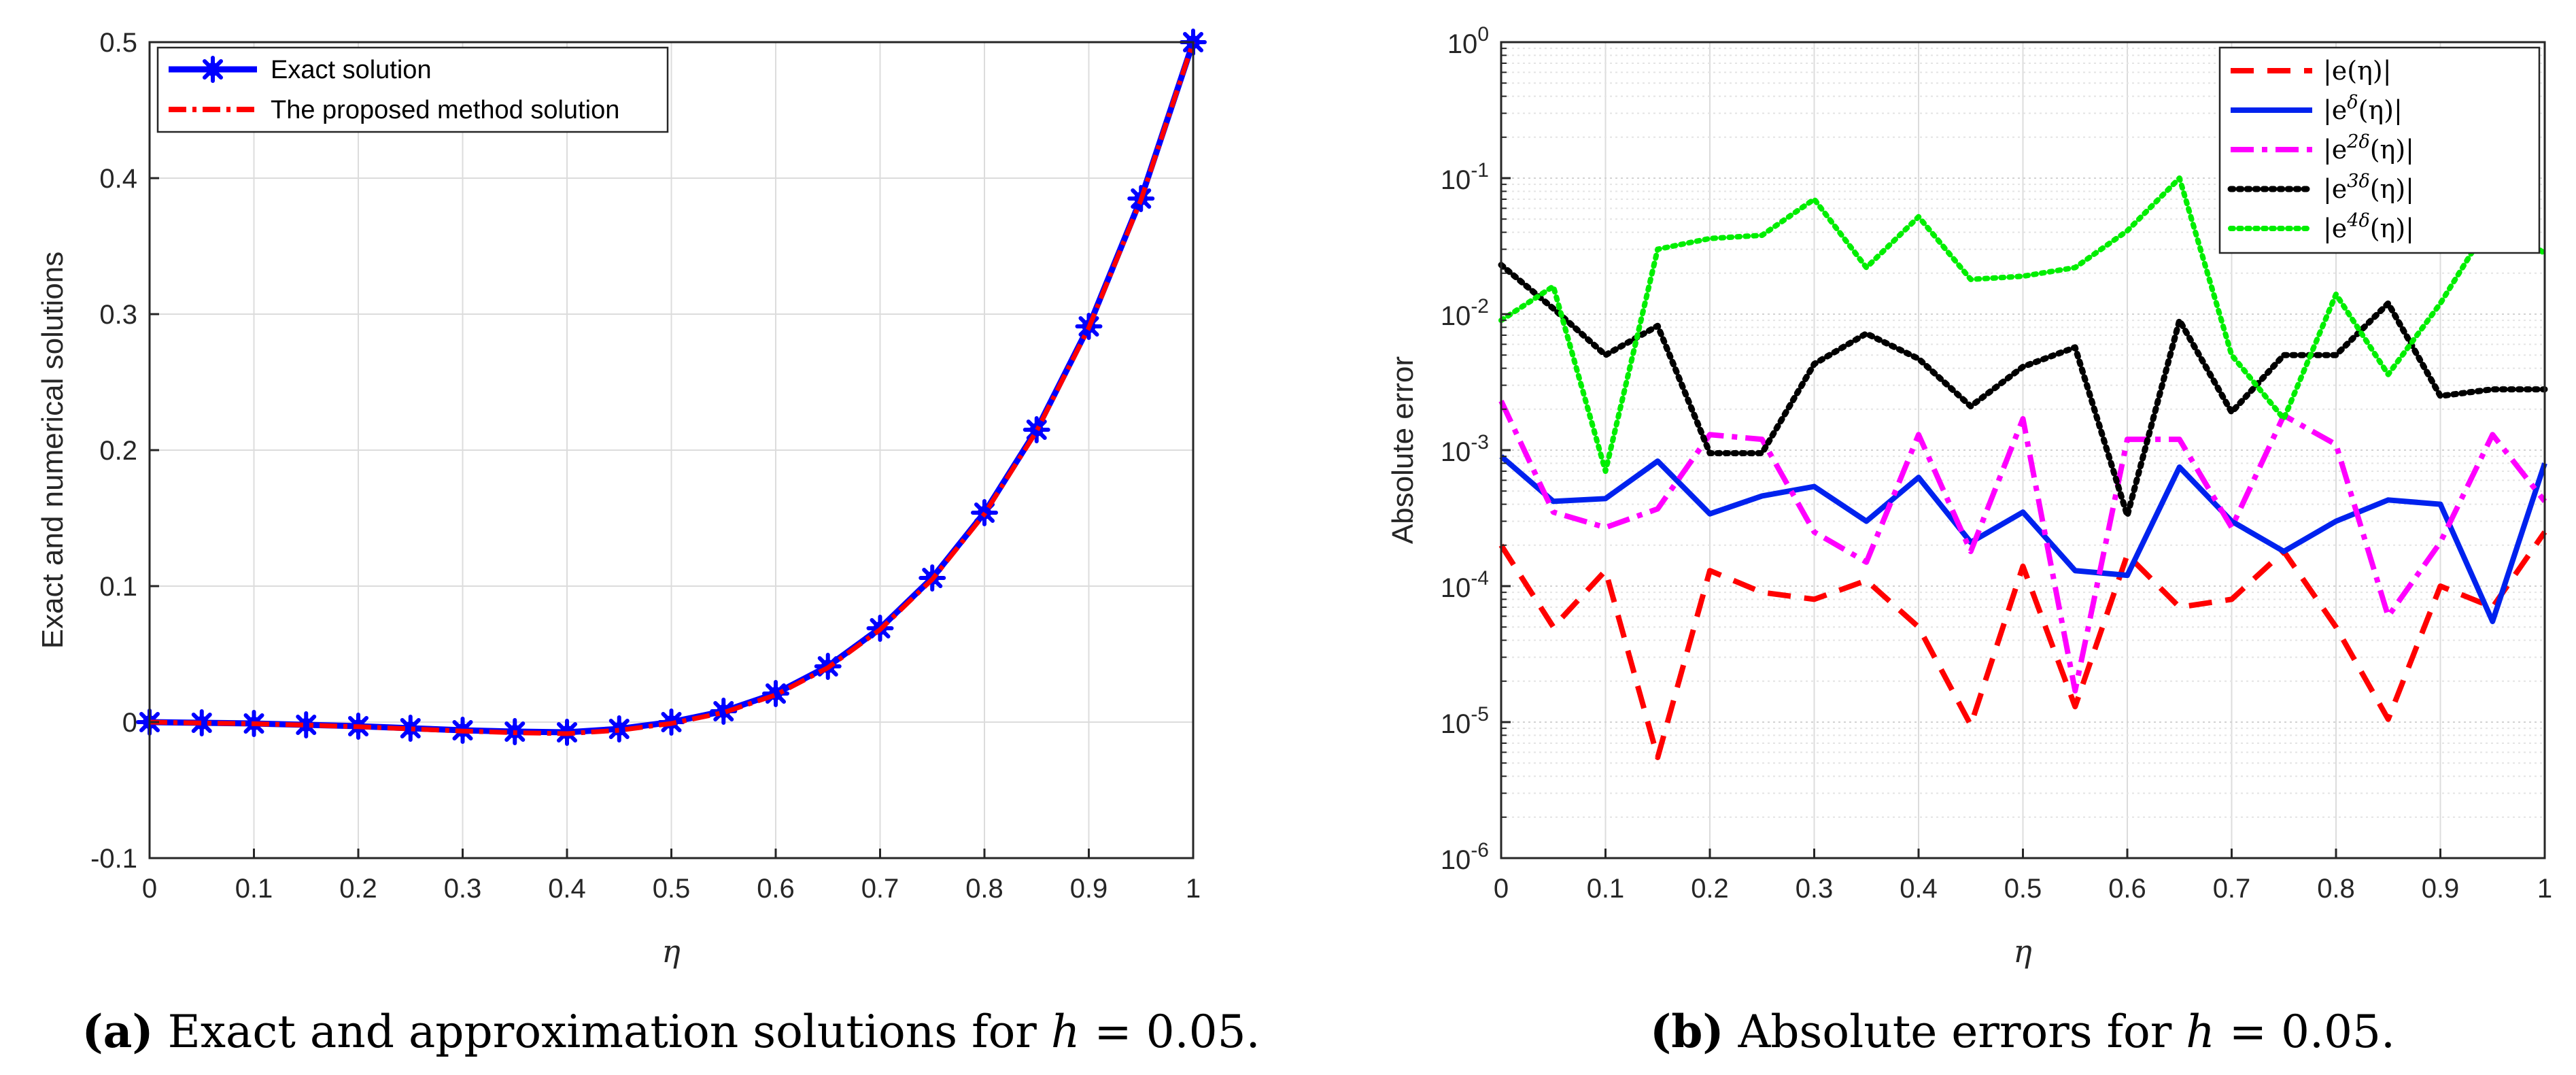 This screenshot has height=1075, width=2576. I want to click on panel-b-ytick-label: 10⁻¹, so click(1465, 177).